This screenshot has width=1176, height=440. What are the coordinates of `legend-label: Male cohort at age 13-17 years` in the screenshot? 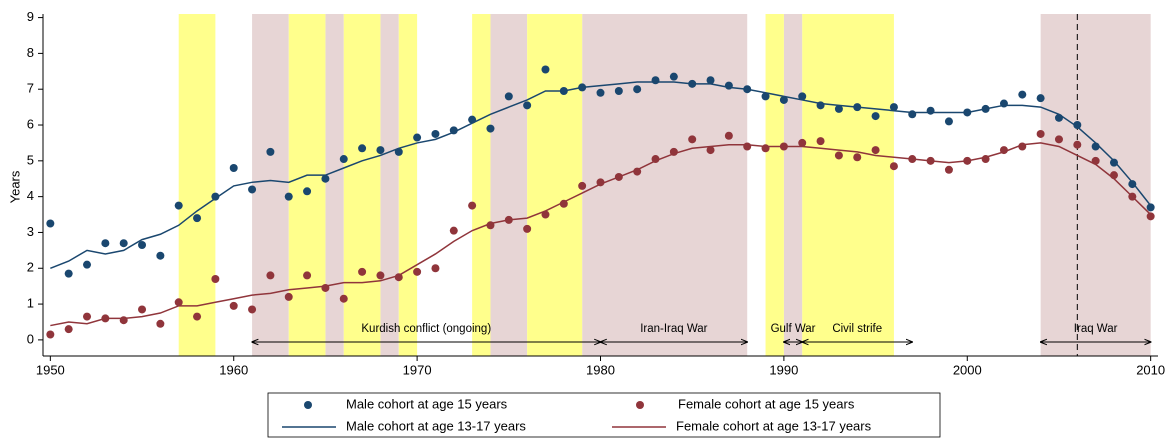 It's located at (436, 425).